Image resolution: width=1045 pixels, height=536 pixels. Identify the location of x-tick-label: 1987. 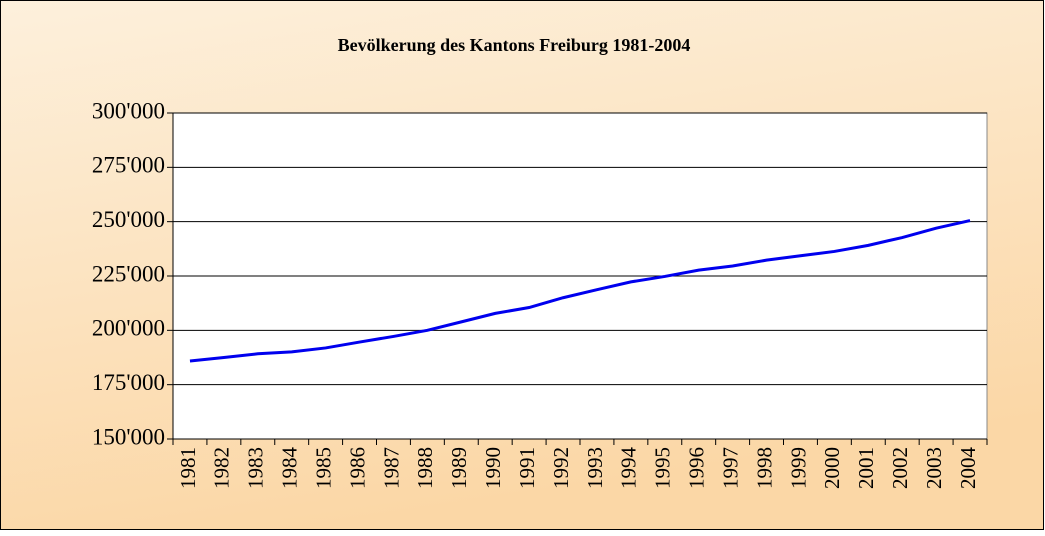
(391, 468).